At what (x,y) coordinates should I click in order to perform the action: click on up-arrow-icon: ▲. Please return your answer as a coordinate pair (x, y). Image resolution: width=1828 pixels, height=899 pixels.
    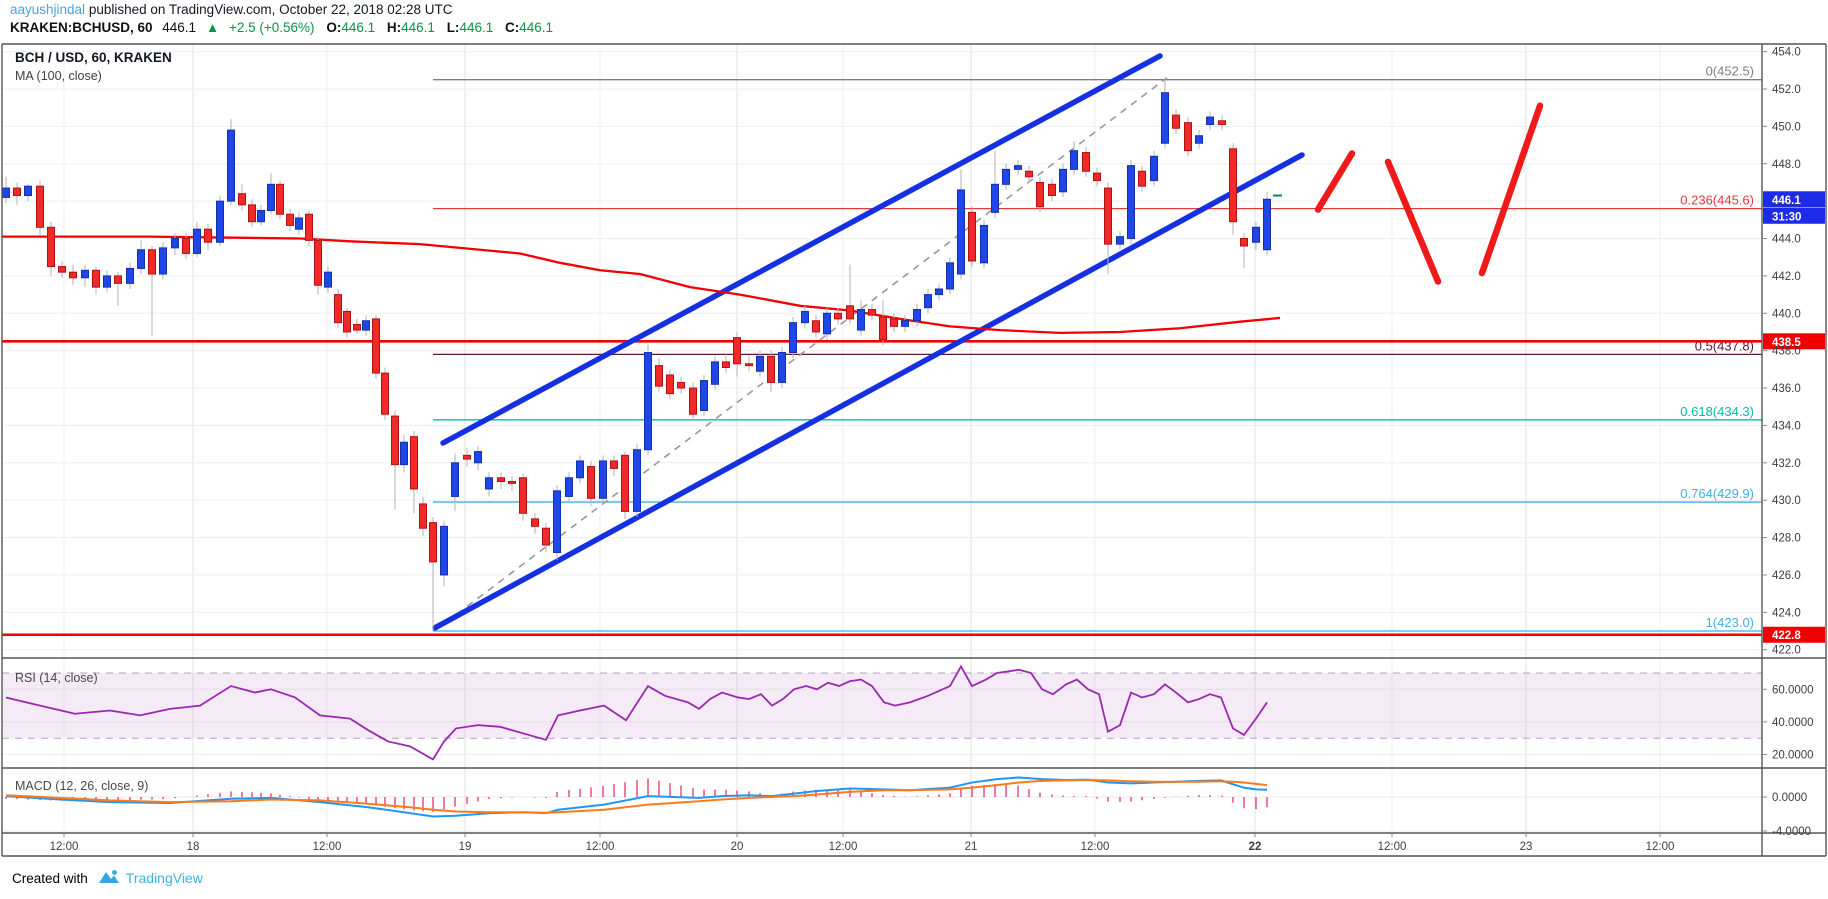
    Looking at the image, I should click on (212, 27).